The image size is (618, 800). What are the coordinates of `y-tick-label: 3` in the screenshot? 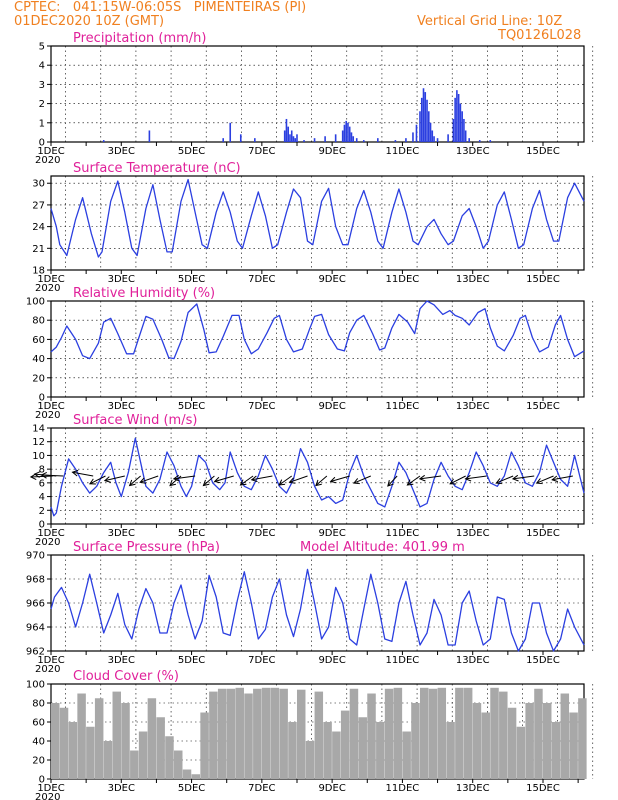 It's located at (42, 85).